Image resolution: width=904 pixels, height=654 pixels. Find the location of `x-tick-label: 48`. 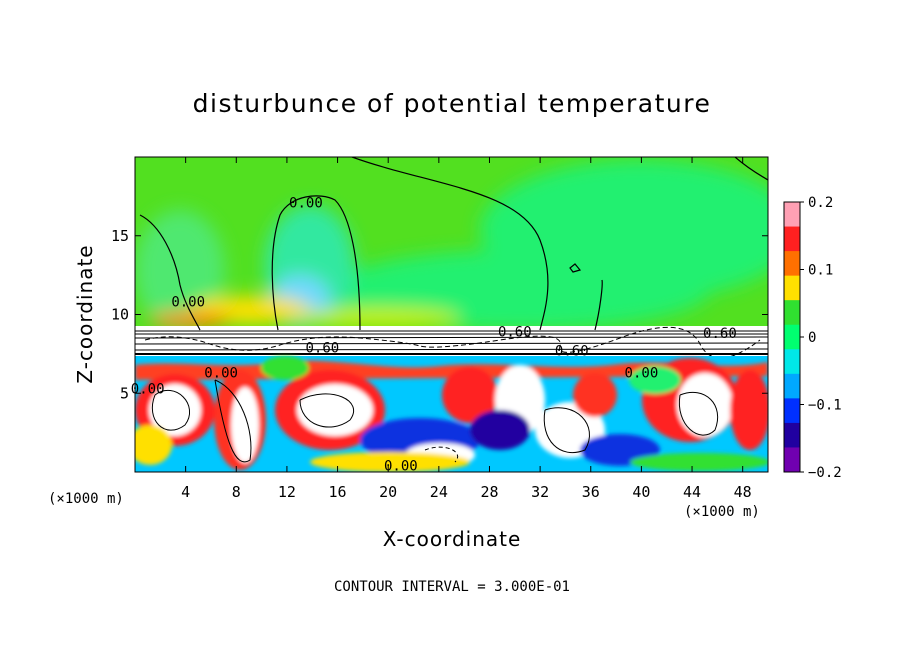

x-tick-label: 48 is located at coordinates (743, 492).